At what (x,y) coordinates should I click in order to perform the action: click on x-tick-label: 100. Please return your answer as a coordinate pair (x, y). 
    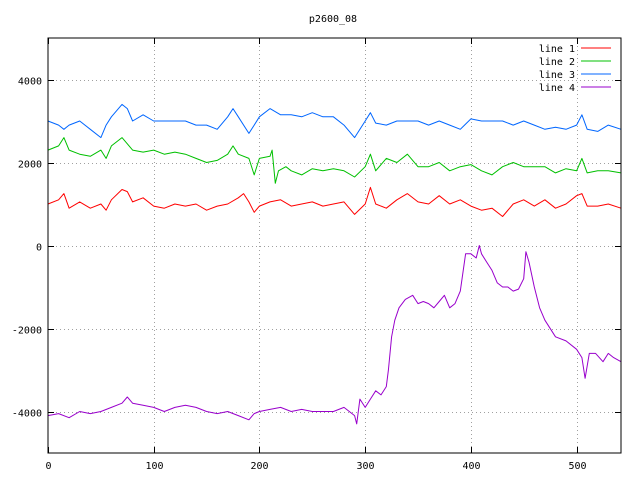
    Looking at the image, I should click on (154, 466).